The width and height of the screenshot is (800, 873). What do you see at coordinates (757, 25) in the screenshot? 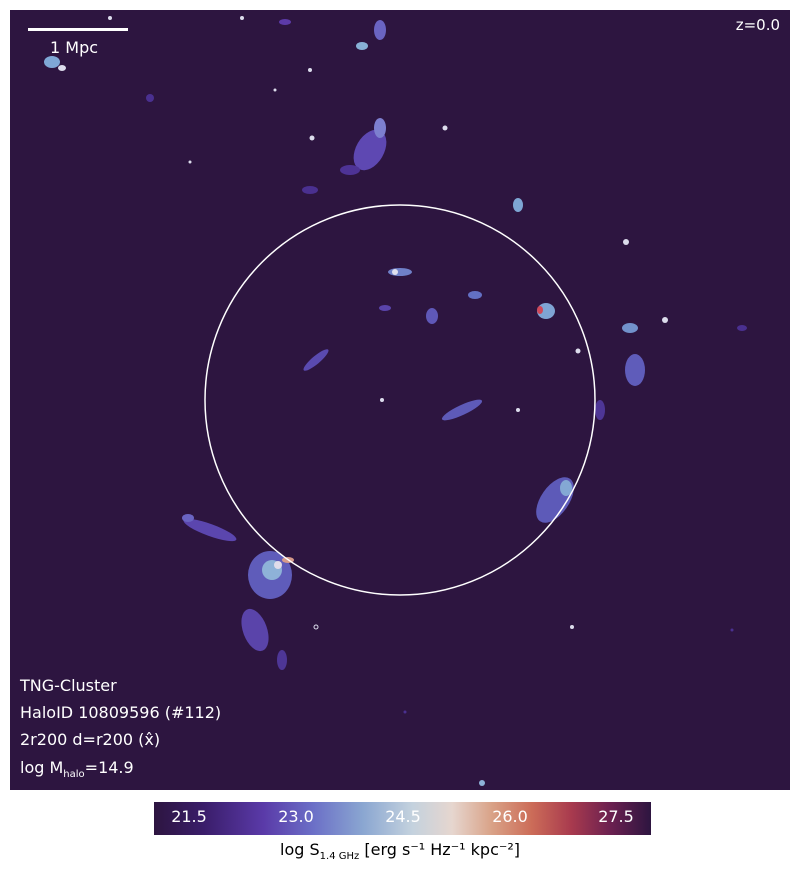
I see `redshift-label: z=0.0` at bounding box center [757, 25].